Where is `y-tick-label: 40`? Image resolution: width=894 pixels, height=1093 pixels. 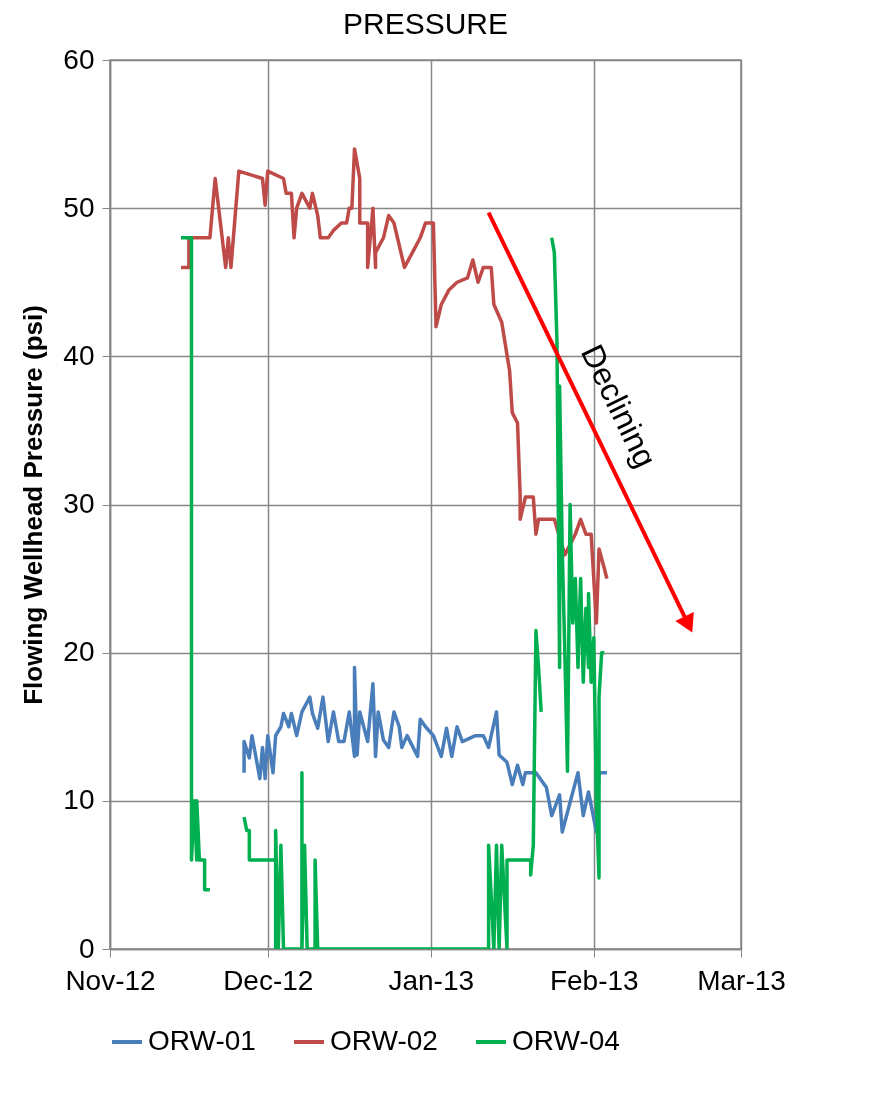 y-tick-label: 40 is located at coordinates (79, 355).